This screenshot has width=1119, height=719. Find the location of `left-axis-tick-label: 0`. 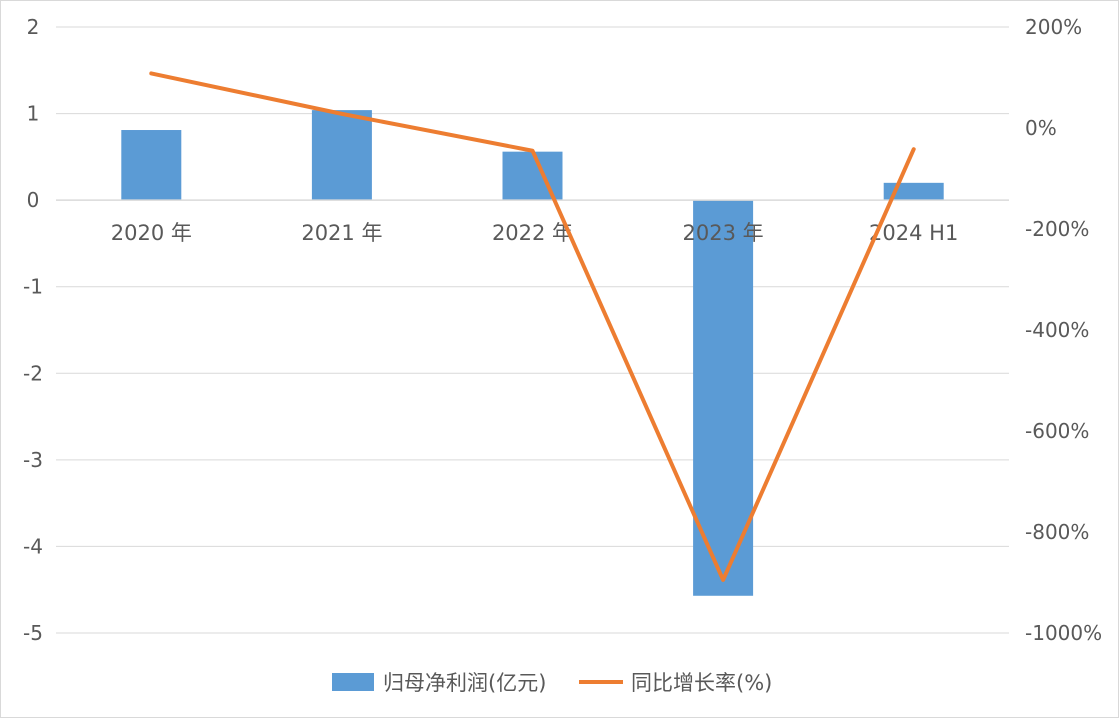

left-axis-tick-label: 0 is located at coordinates (33, 200).